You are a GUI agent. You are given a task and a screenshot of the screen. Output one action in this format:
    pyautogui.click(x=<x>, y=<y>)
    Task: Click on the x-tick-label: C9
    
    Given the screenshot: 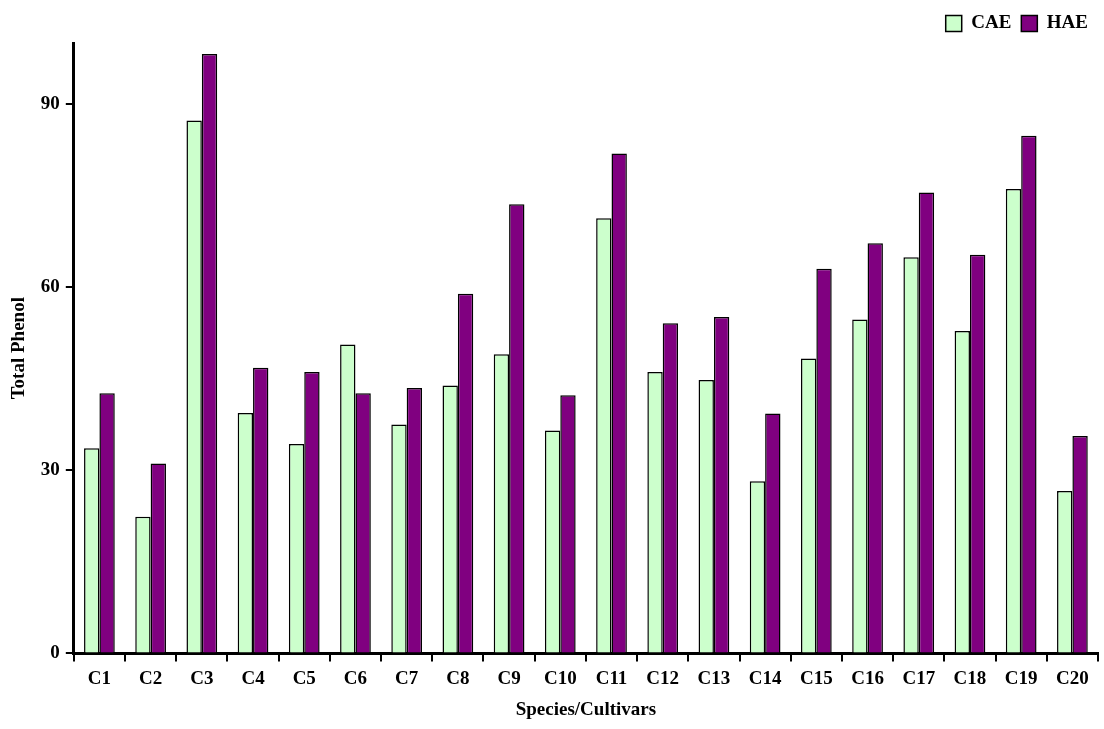 What is the action you would take?
    pyautogui.click(x=509, y=677)
    